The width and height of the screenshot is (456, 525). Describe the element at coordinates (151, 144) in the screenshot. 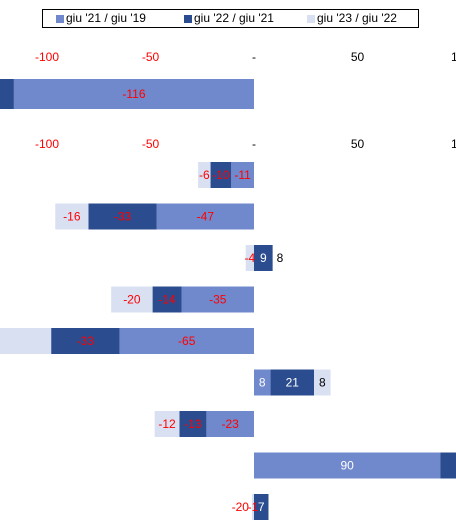

I see `axis-tick-label-chart2: -50` at that location.